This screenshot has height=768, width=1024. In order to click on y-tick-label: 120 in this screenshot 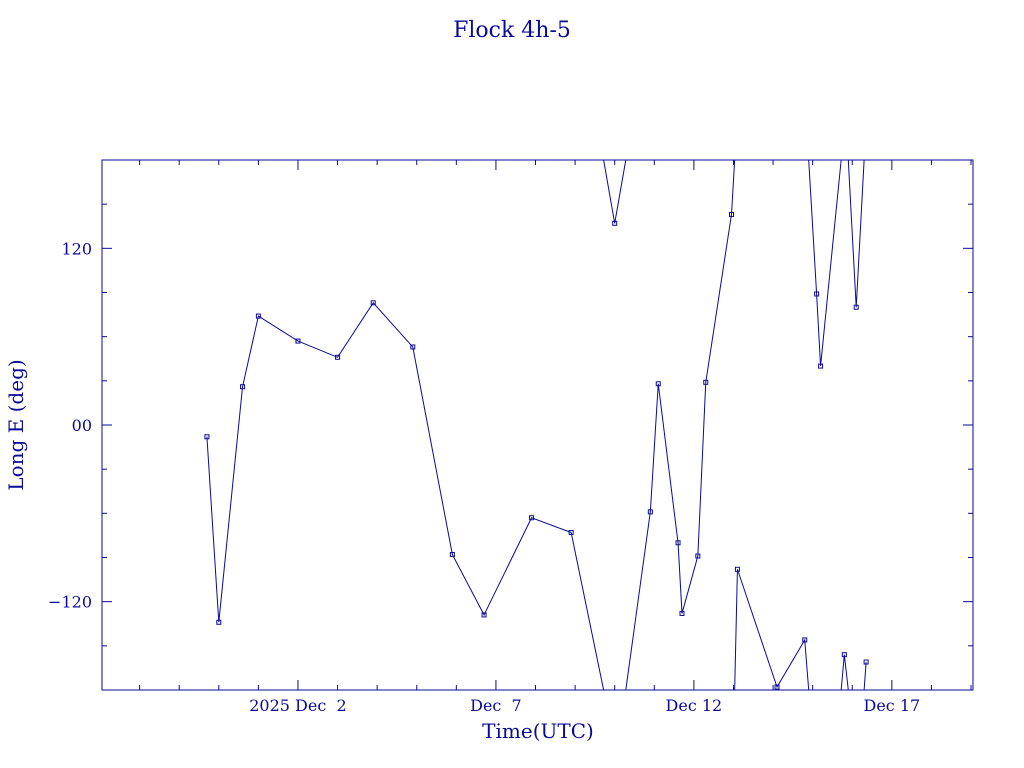, I will do `click(76, 248)`.